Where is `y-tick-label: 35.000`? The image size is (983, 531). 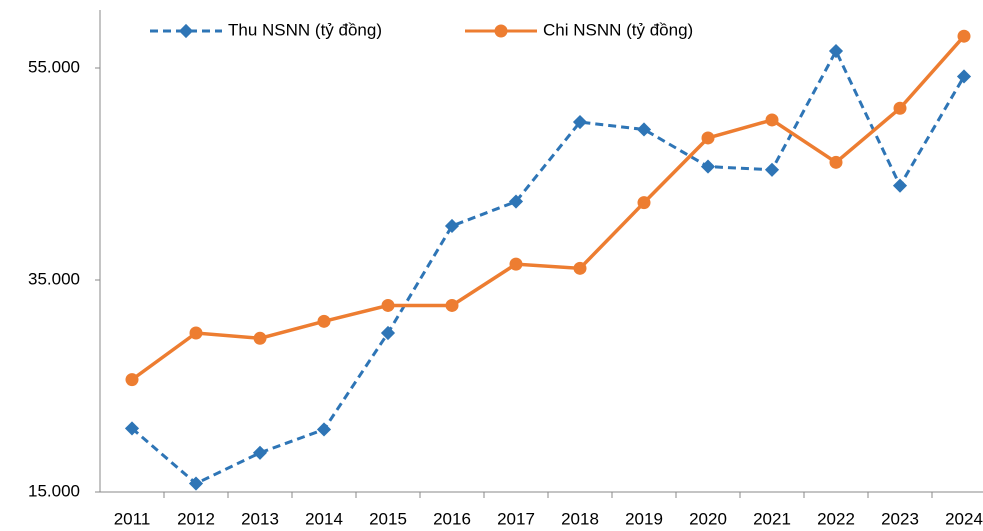
y-tick-label: 35.000 is located at coordinates (54, 278).